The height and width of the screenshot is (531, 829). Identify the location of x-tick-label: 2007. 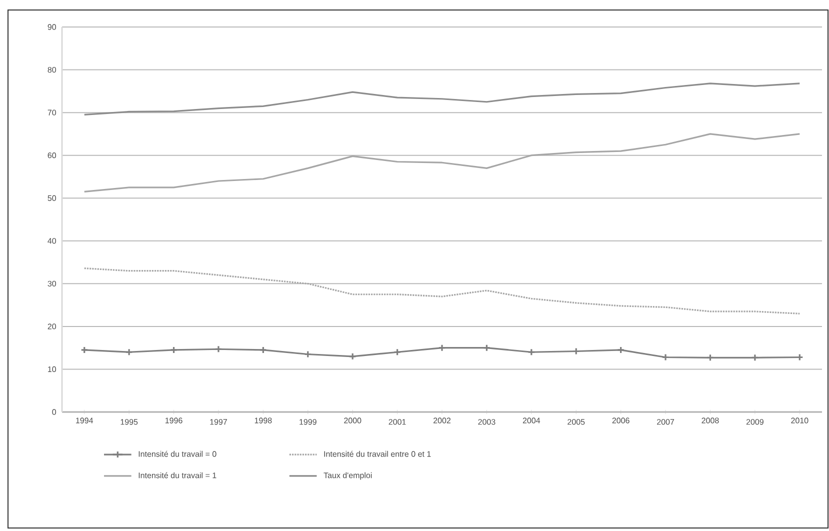
(665, 422).